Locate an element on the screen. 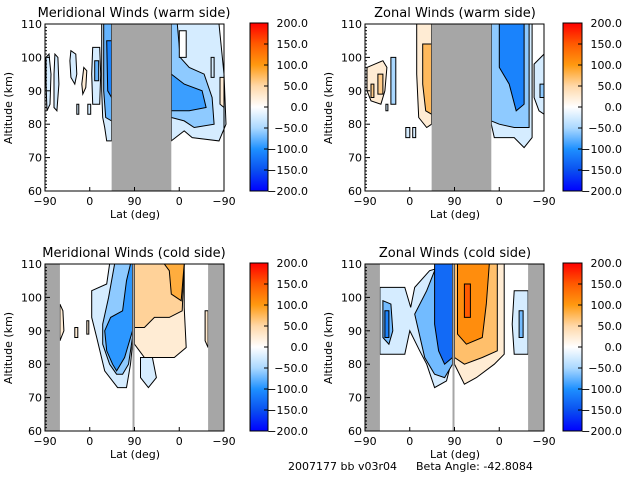 Image resolution: width=640 pixels, height=480 pixels. footer-beta-angle: Beta Angle: -42.8084 is located at coordinates (474, 466).